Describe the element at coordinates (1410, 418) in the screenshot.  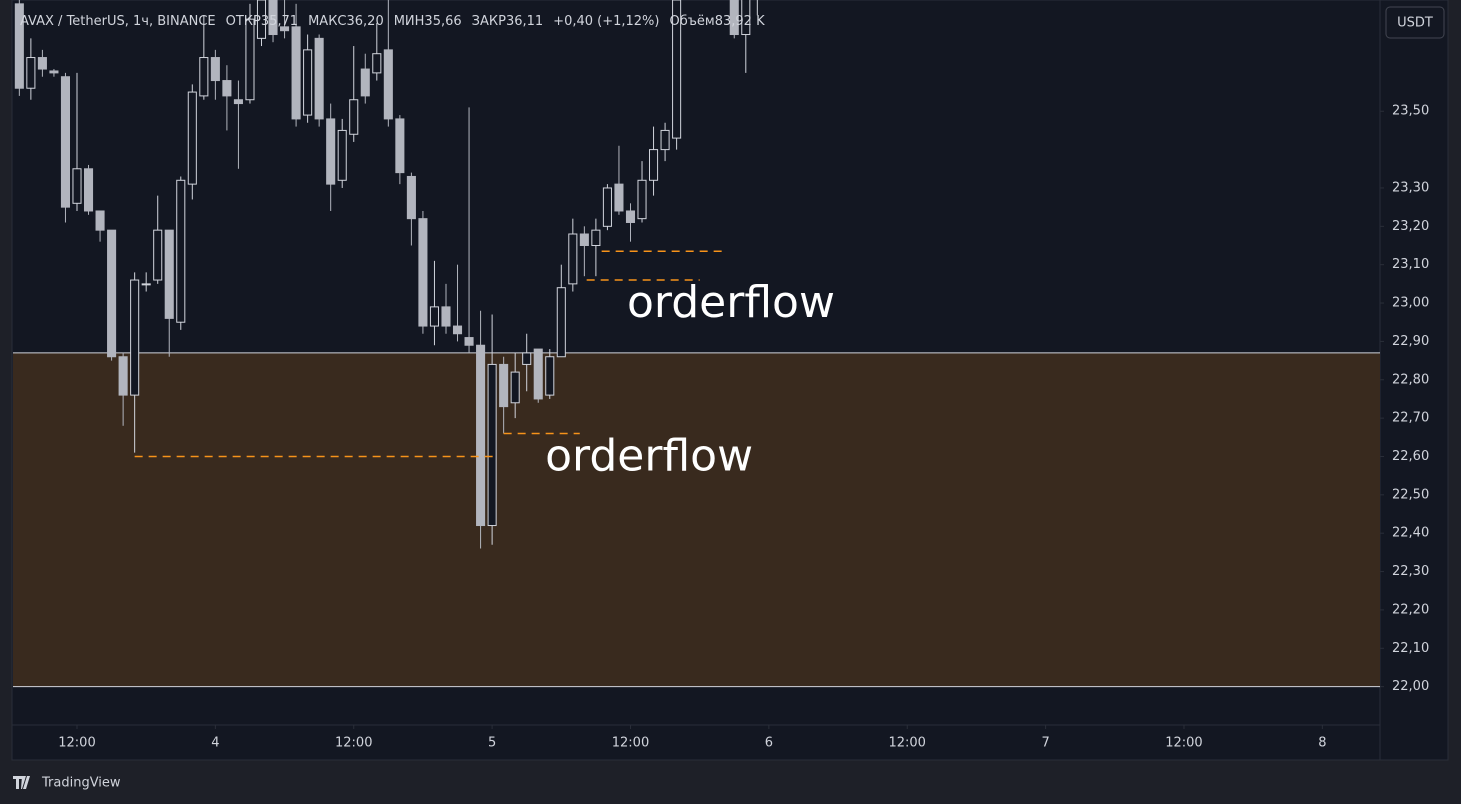
I see `y-tick-label: 22,70` at that location.